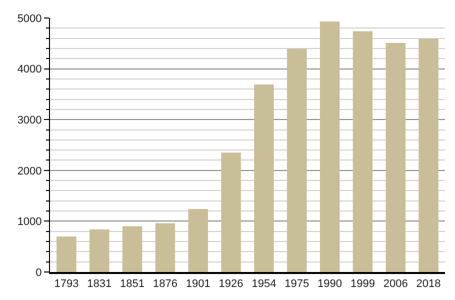 This screenshot has height=300, width=455. I want to click on y-tick-label: 5000, so click(29, 18).